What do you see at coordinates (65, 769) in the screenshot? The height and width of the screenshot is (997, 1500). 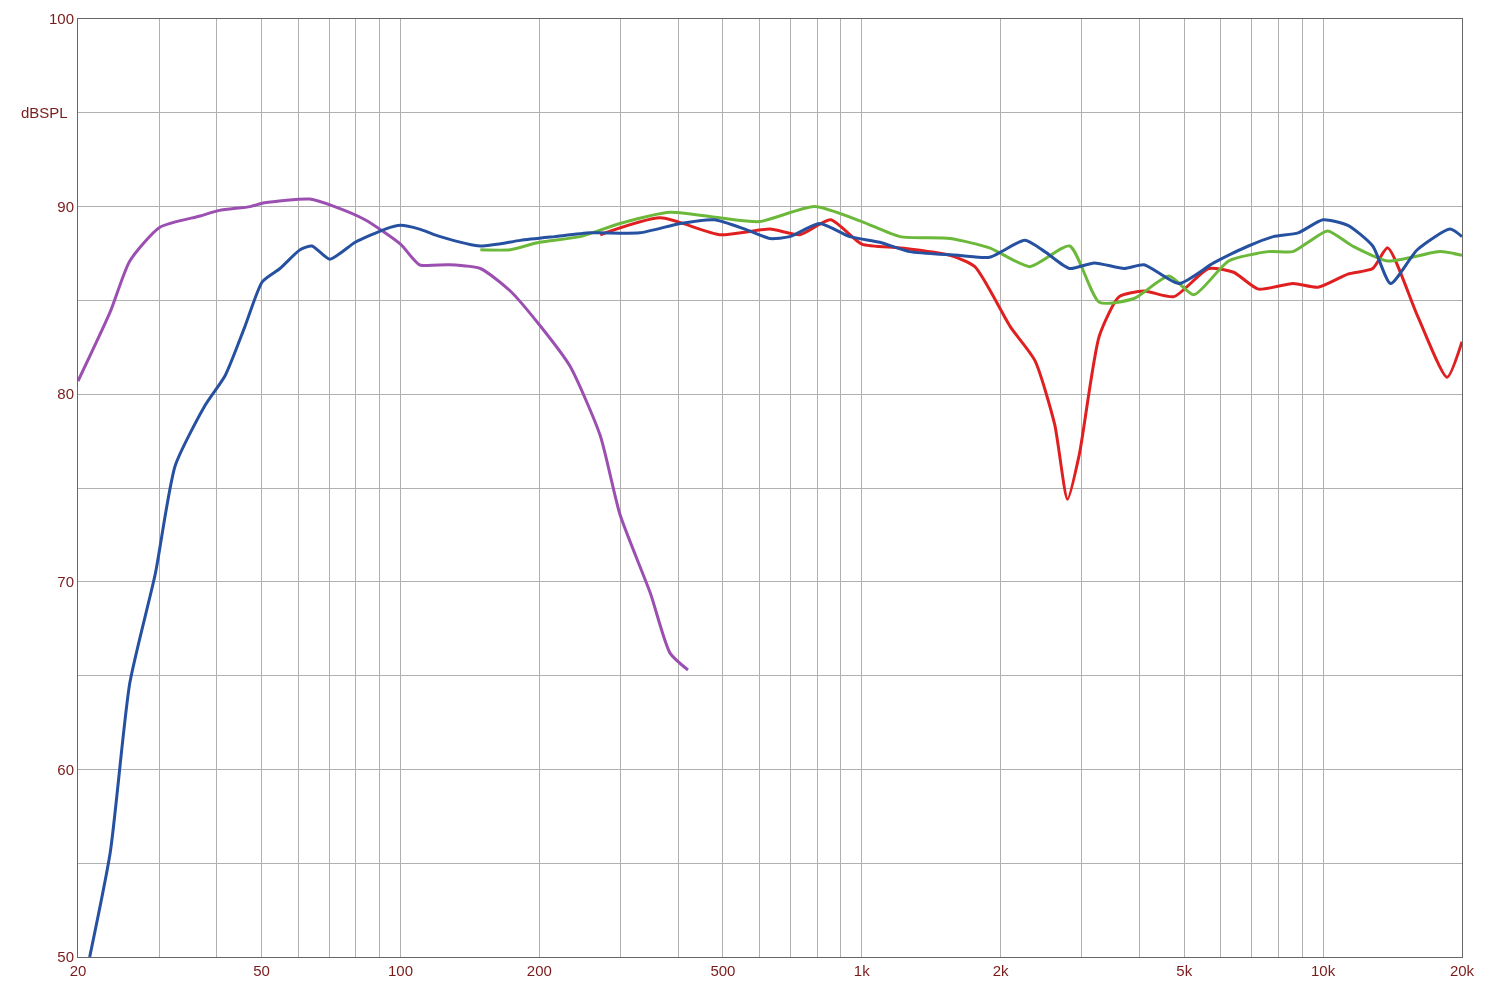 I see `y-tick-label: 60` at bounding box center [65, 769].